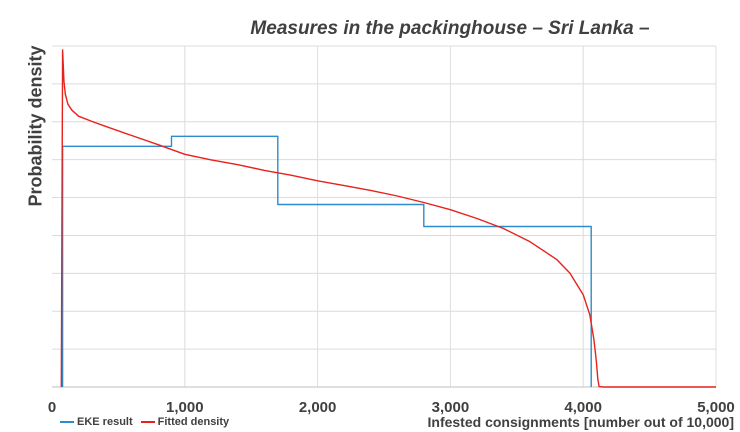 This screenshot has height=432, width=740. Describe the element at coordinates (105, 422) in the screenshot. I see `legend-label-eke: EKE result` at that location.